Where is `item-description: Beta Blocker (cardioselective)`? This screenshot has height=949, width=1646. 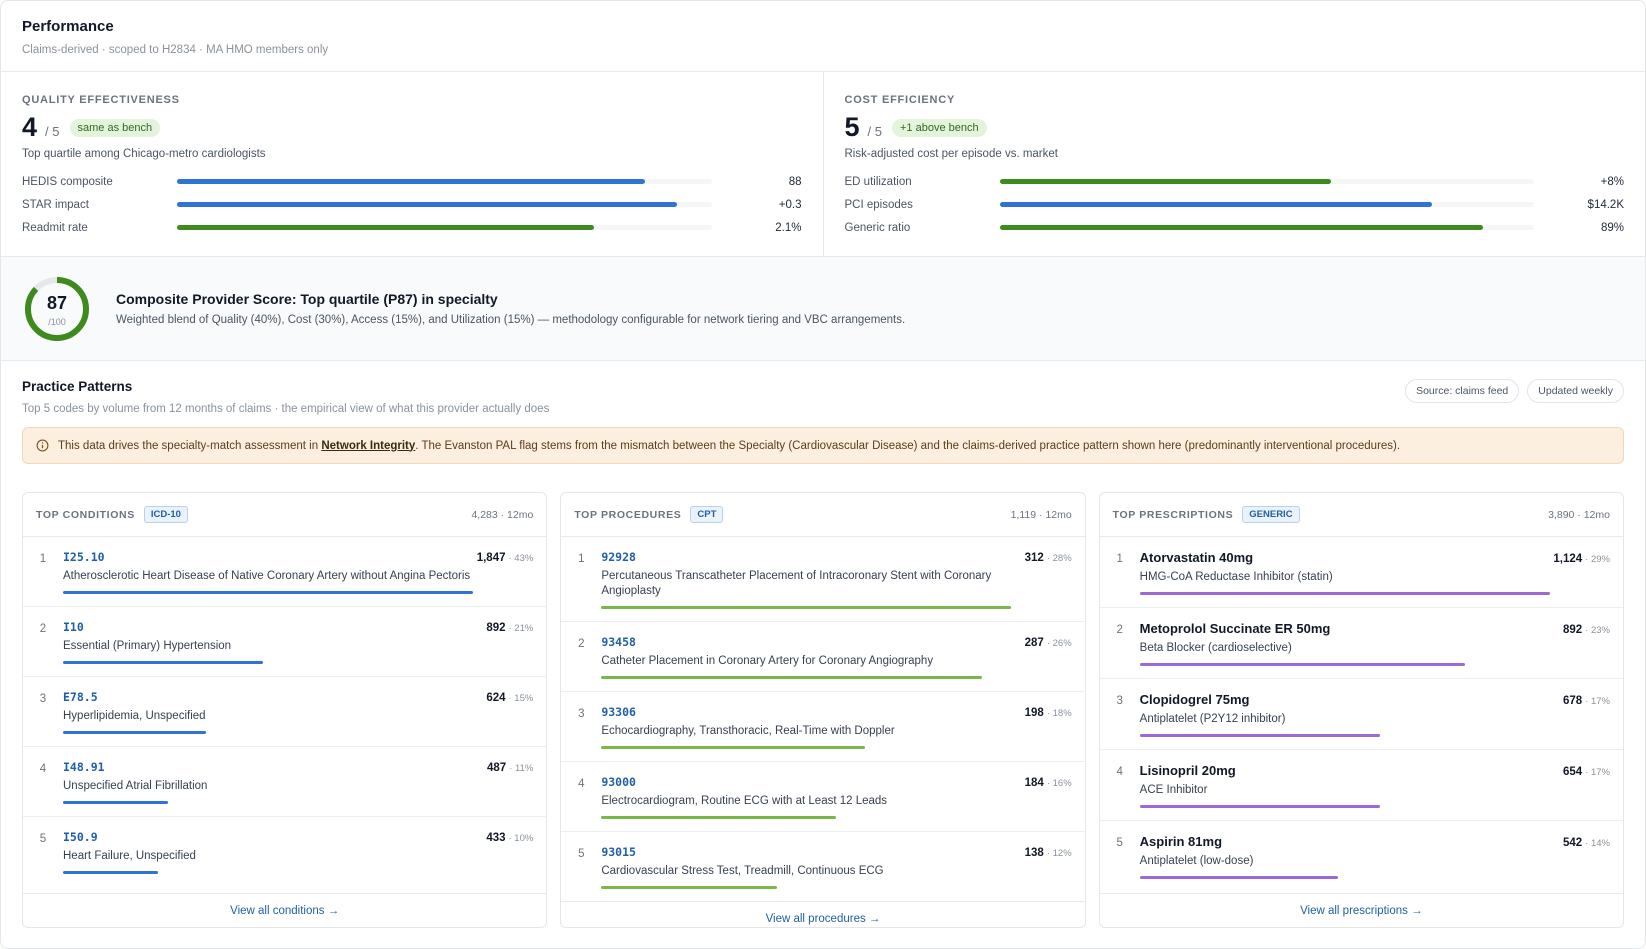 item-description: Beta Blocker (cardioselective) is located at coordinates (1215, 648).